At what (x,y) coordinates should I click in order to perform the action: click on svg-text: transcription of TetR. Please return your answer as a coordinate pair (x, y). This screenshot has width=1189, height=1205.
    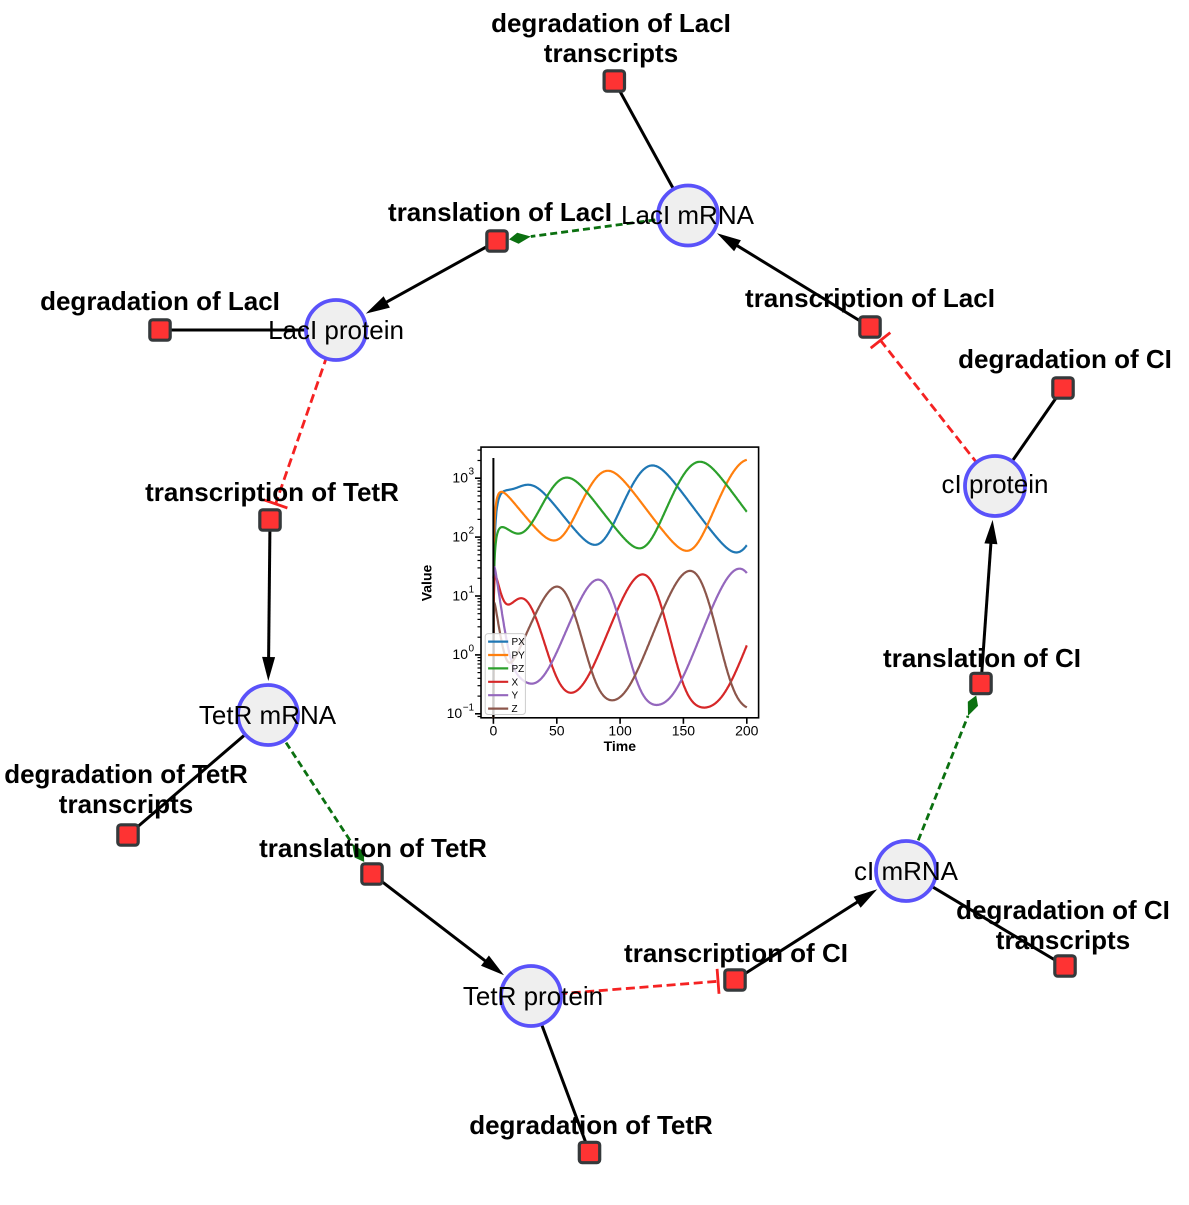
    Looking at the image, I should click on (272, 492).